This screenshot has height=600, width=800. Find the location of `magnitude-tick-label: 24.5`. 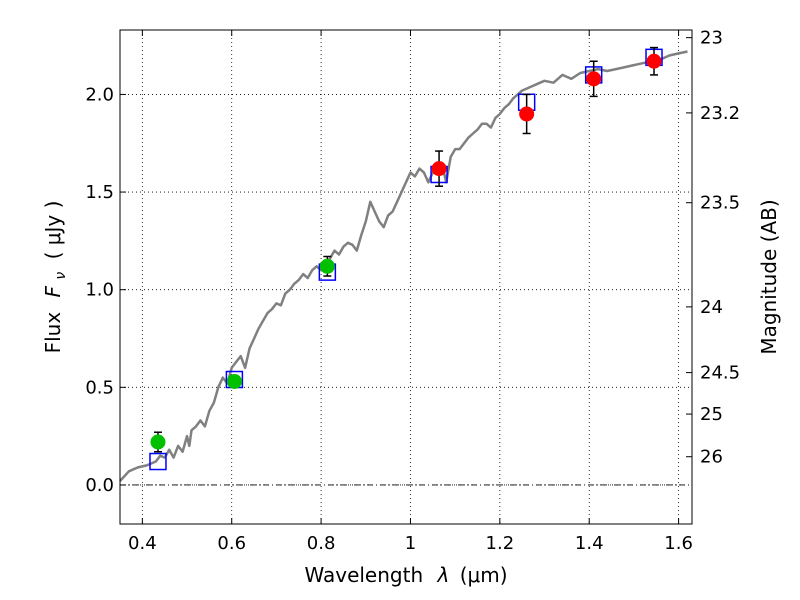

magnitude-tick-label: 24.5 is located at coordinates (720, 373).